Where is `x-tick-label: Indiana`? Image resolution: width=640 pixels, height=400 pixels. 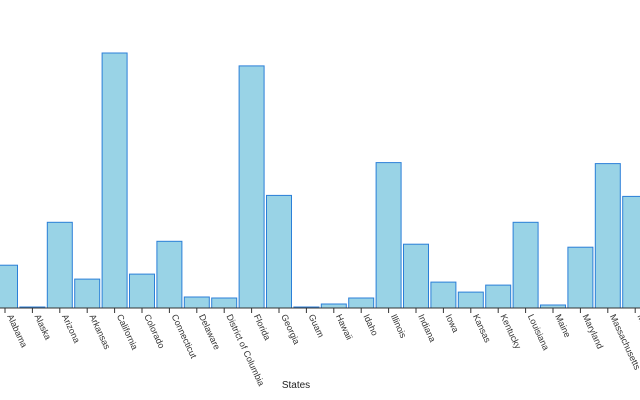 x-tick-label: Indiana is located at coordinates (427, 328).